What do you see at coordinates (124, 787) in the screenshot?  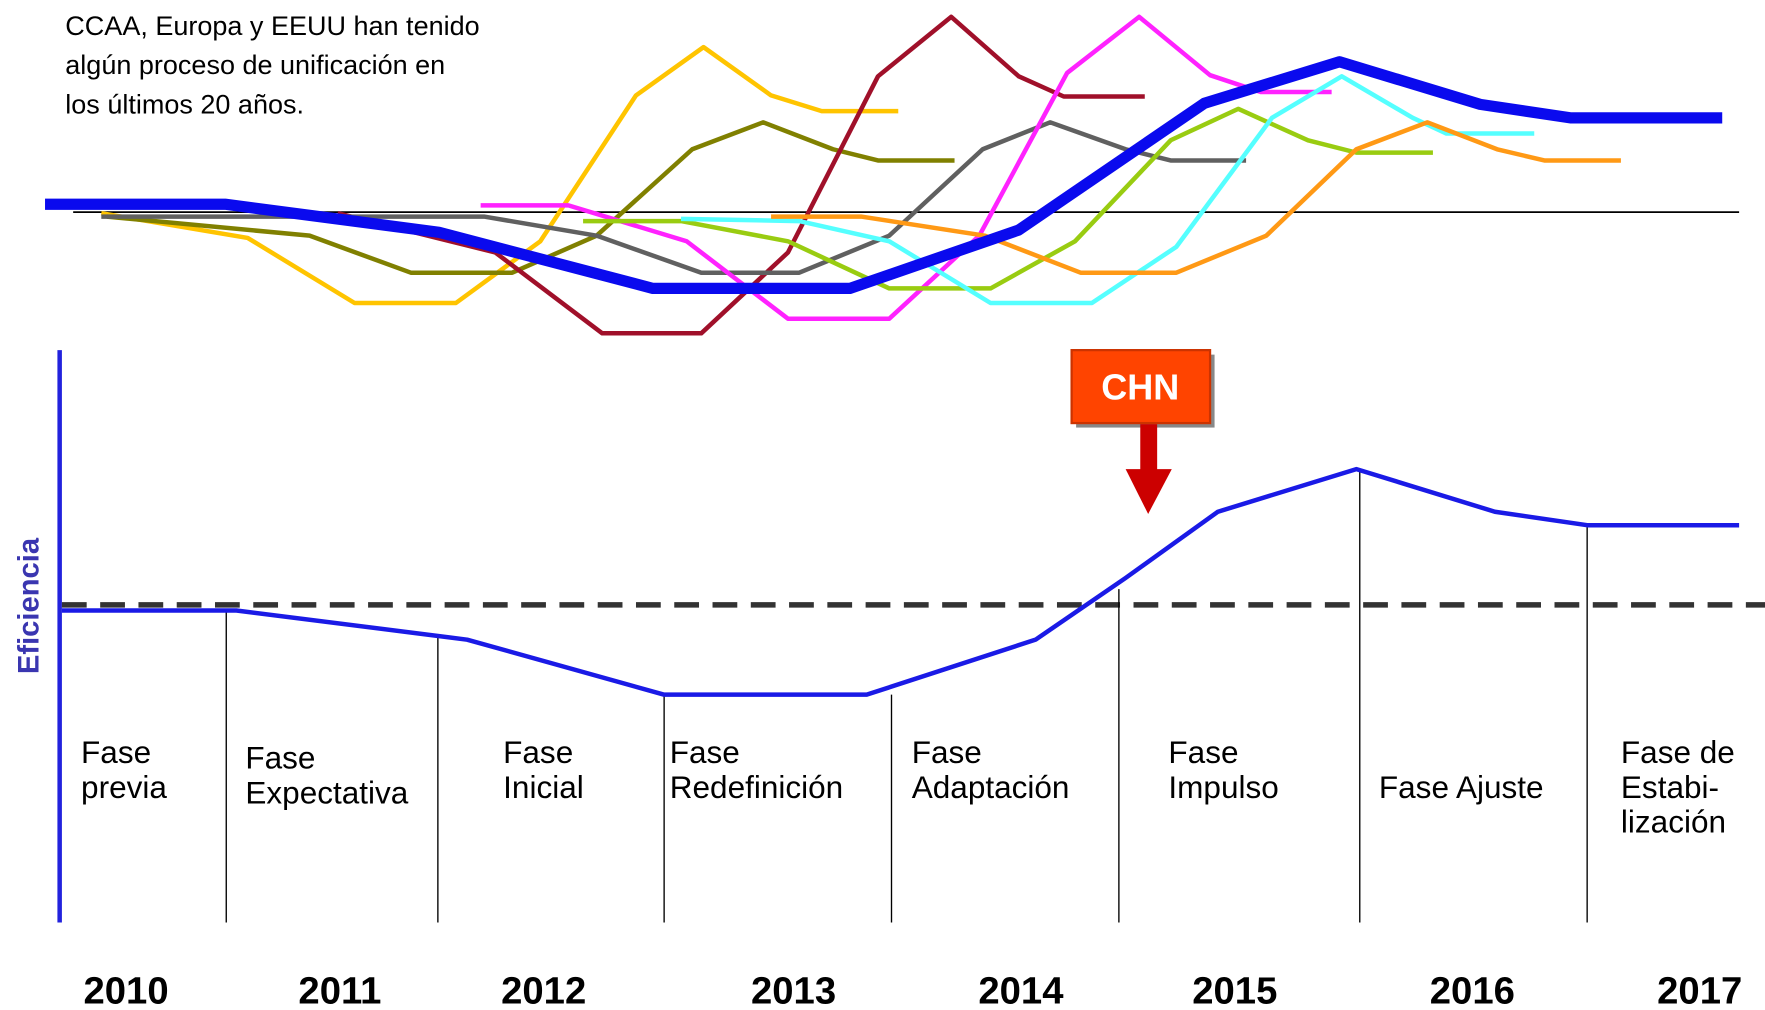 I see `phase-label: previa` at bounding box center [124, 787].